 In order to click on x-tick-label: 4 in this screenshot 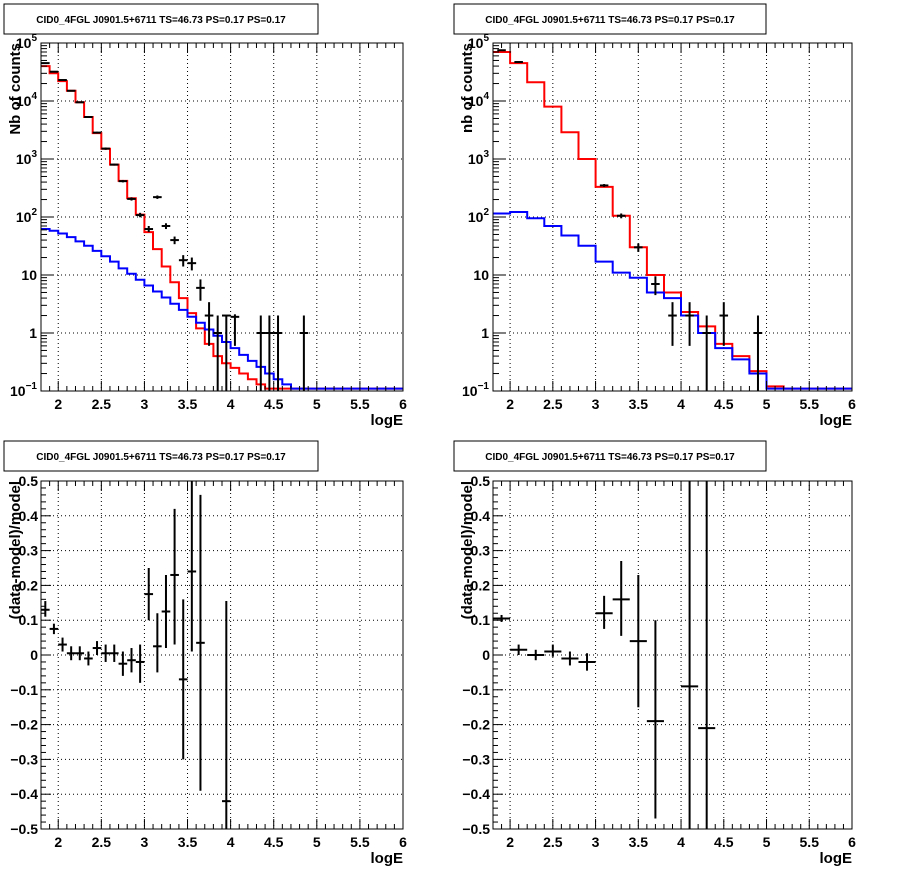, I will do `click(681, 842)`.